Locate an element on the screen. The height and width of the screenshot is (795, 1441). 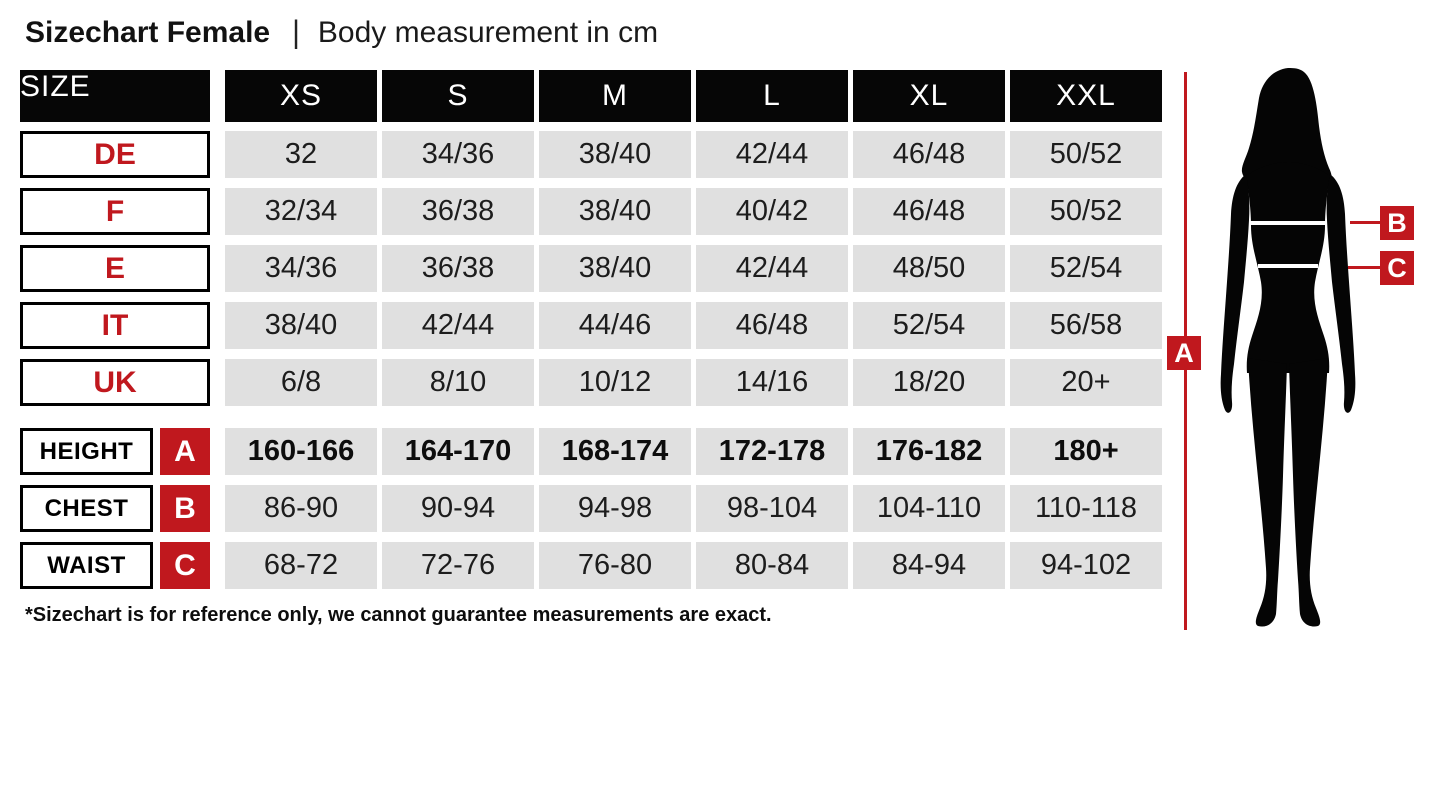
row-label-it: IT is located at coordinates (115, 325).